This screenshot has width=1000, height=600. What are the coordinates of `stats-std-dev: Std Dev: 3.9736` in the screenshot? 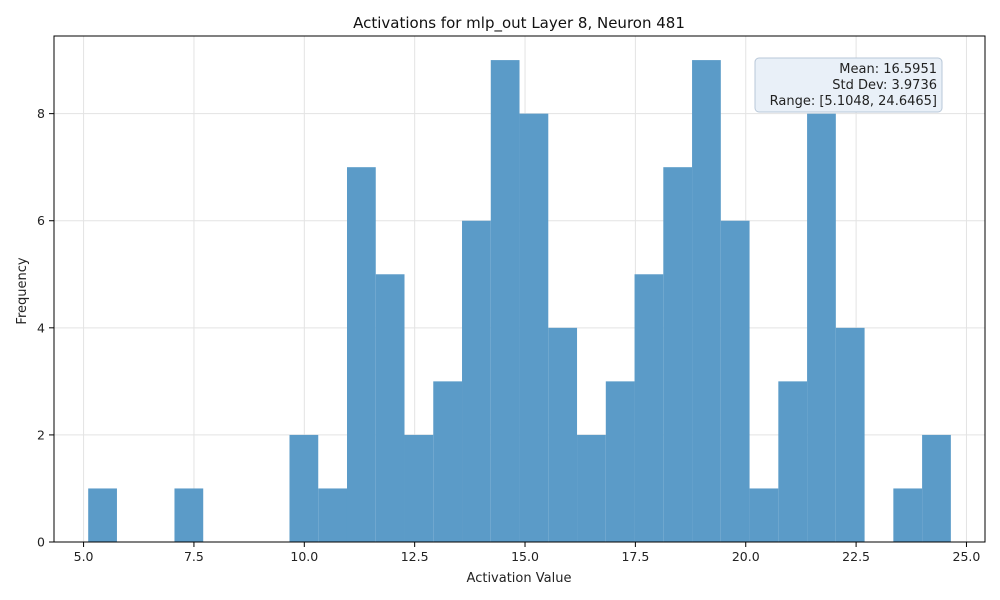 It's located at (884, 85).